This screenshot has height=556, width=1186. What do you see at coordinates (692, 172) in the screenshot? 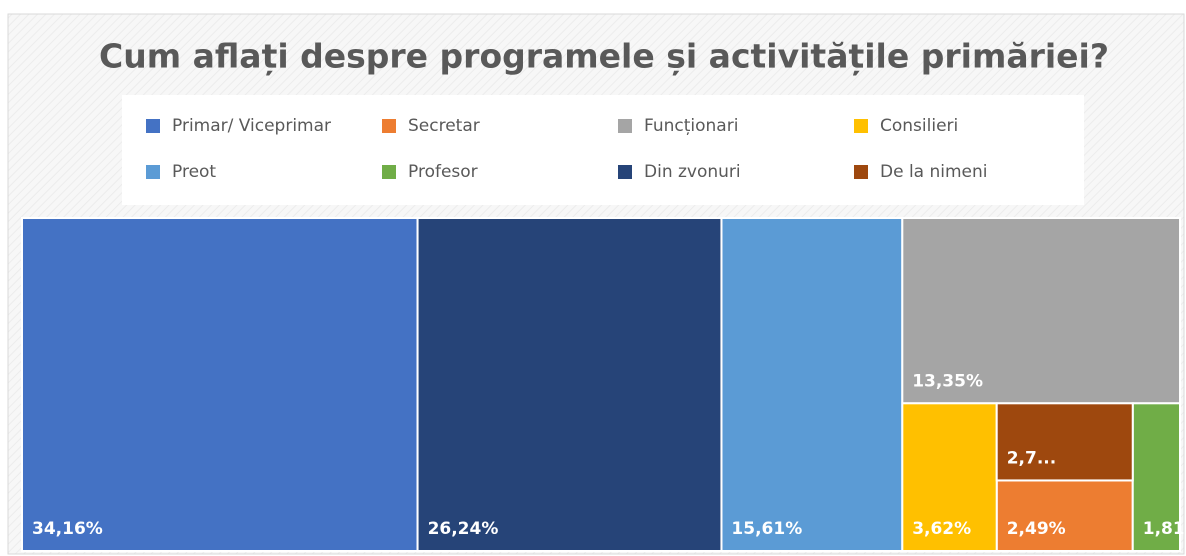
I see `legend-label: Din zvonuri` at bounding box center [692, 172].